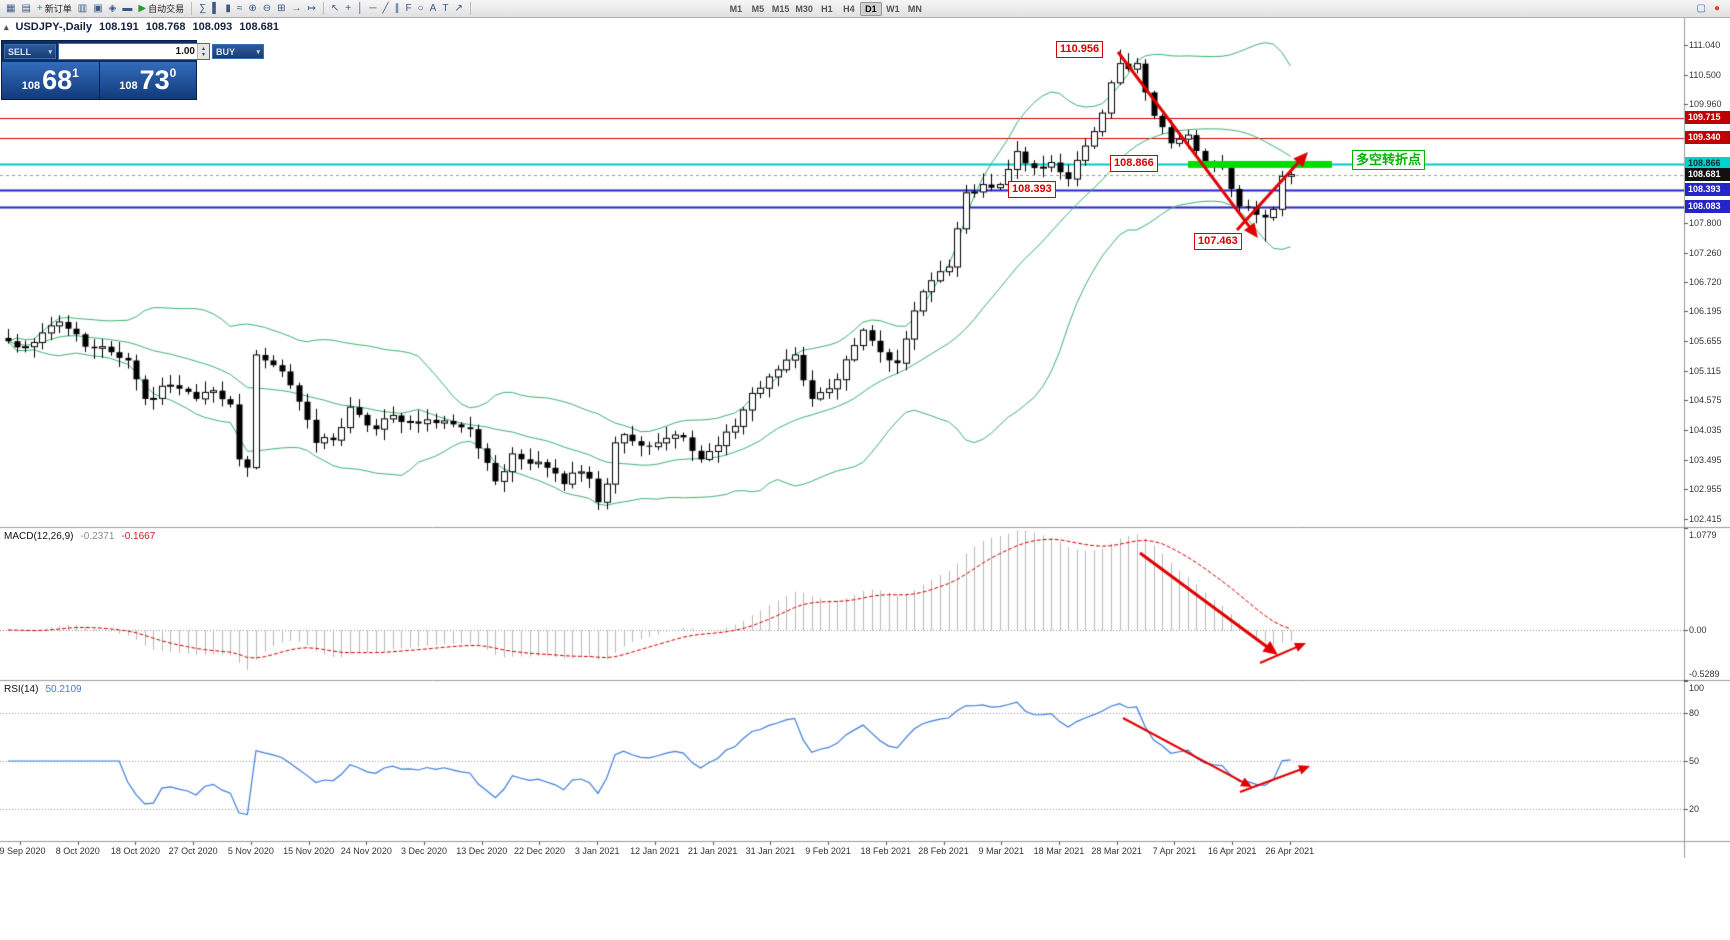 This screenshot has width=1730, height=940. I want to click on date-label: 5 Nov 2020, so click(250, 851).